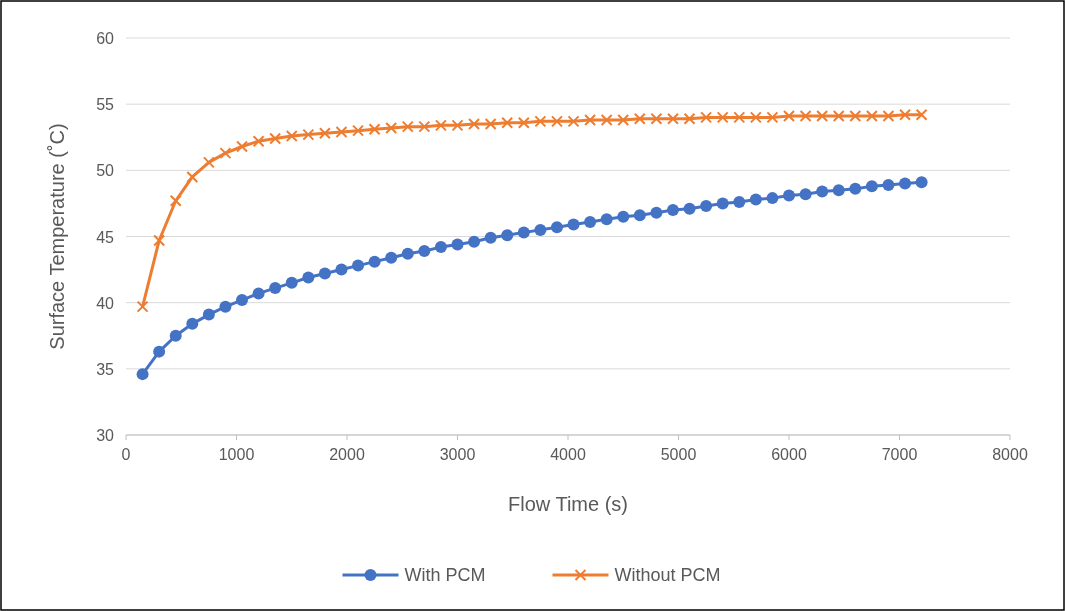 This screenshot has height=611, width=1065. What do you see at coordinates (105, 435) in the screenshot?
I see `y-tick-label: 30` at bounding box center [105, 435].